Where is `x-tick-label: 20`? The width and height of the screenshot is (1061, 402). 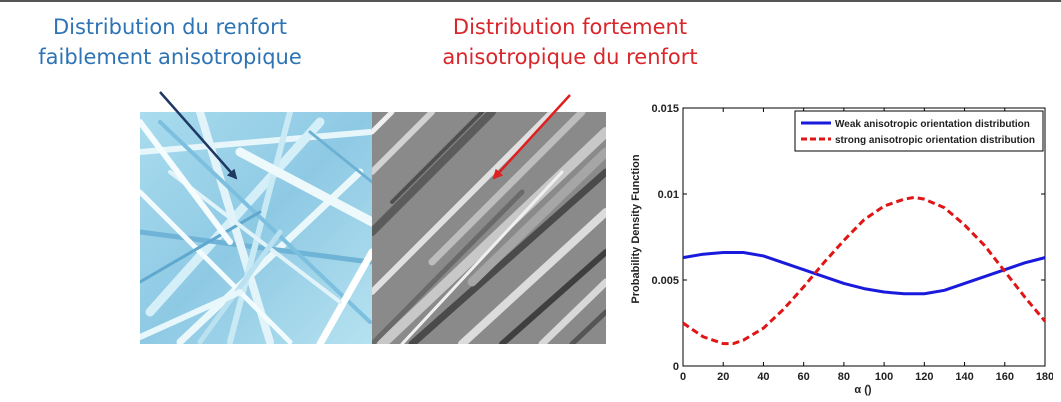
x-tick-label: 20 is located at coordinates (723, 377).